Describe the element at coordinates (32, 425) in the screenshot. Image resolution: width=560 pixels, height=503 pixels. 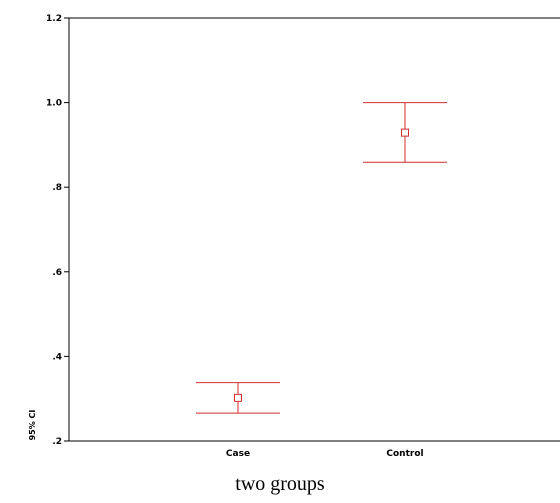
I see `y-axis-label: 95% CI` at that location.